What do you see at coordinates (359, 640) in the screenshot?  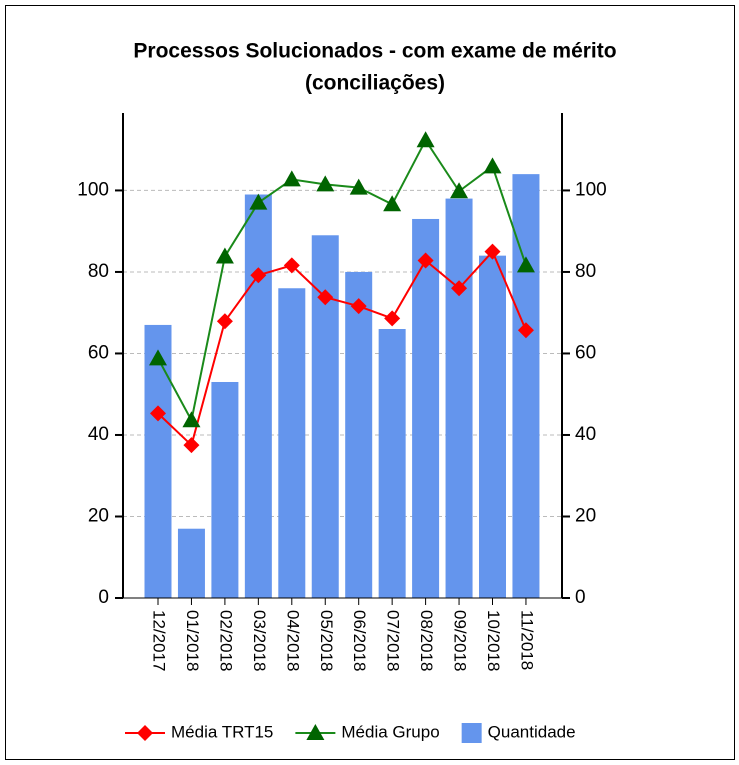 I see `x-tick-label: 06/2018` at bounding box center [359, 640].